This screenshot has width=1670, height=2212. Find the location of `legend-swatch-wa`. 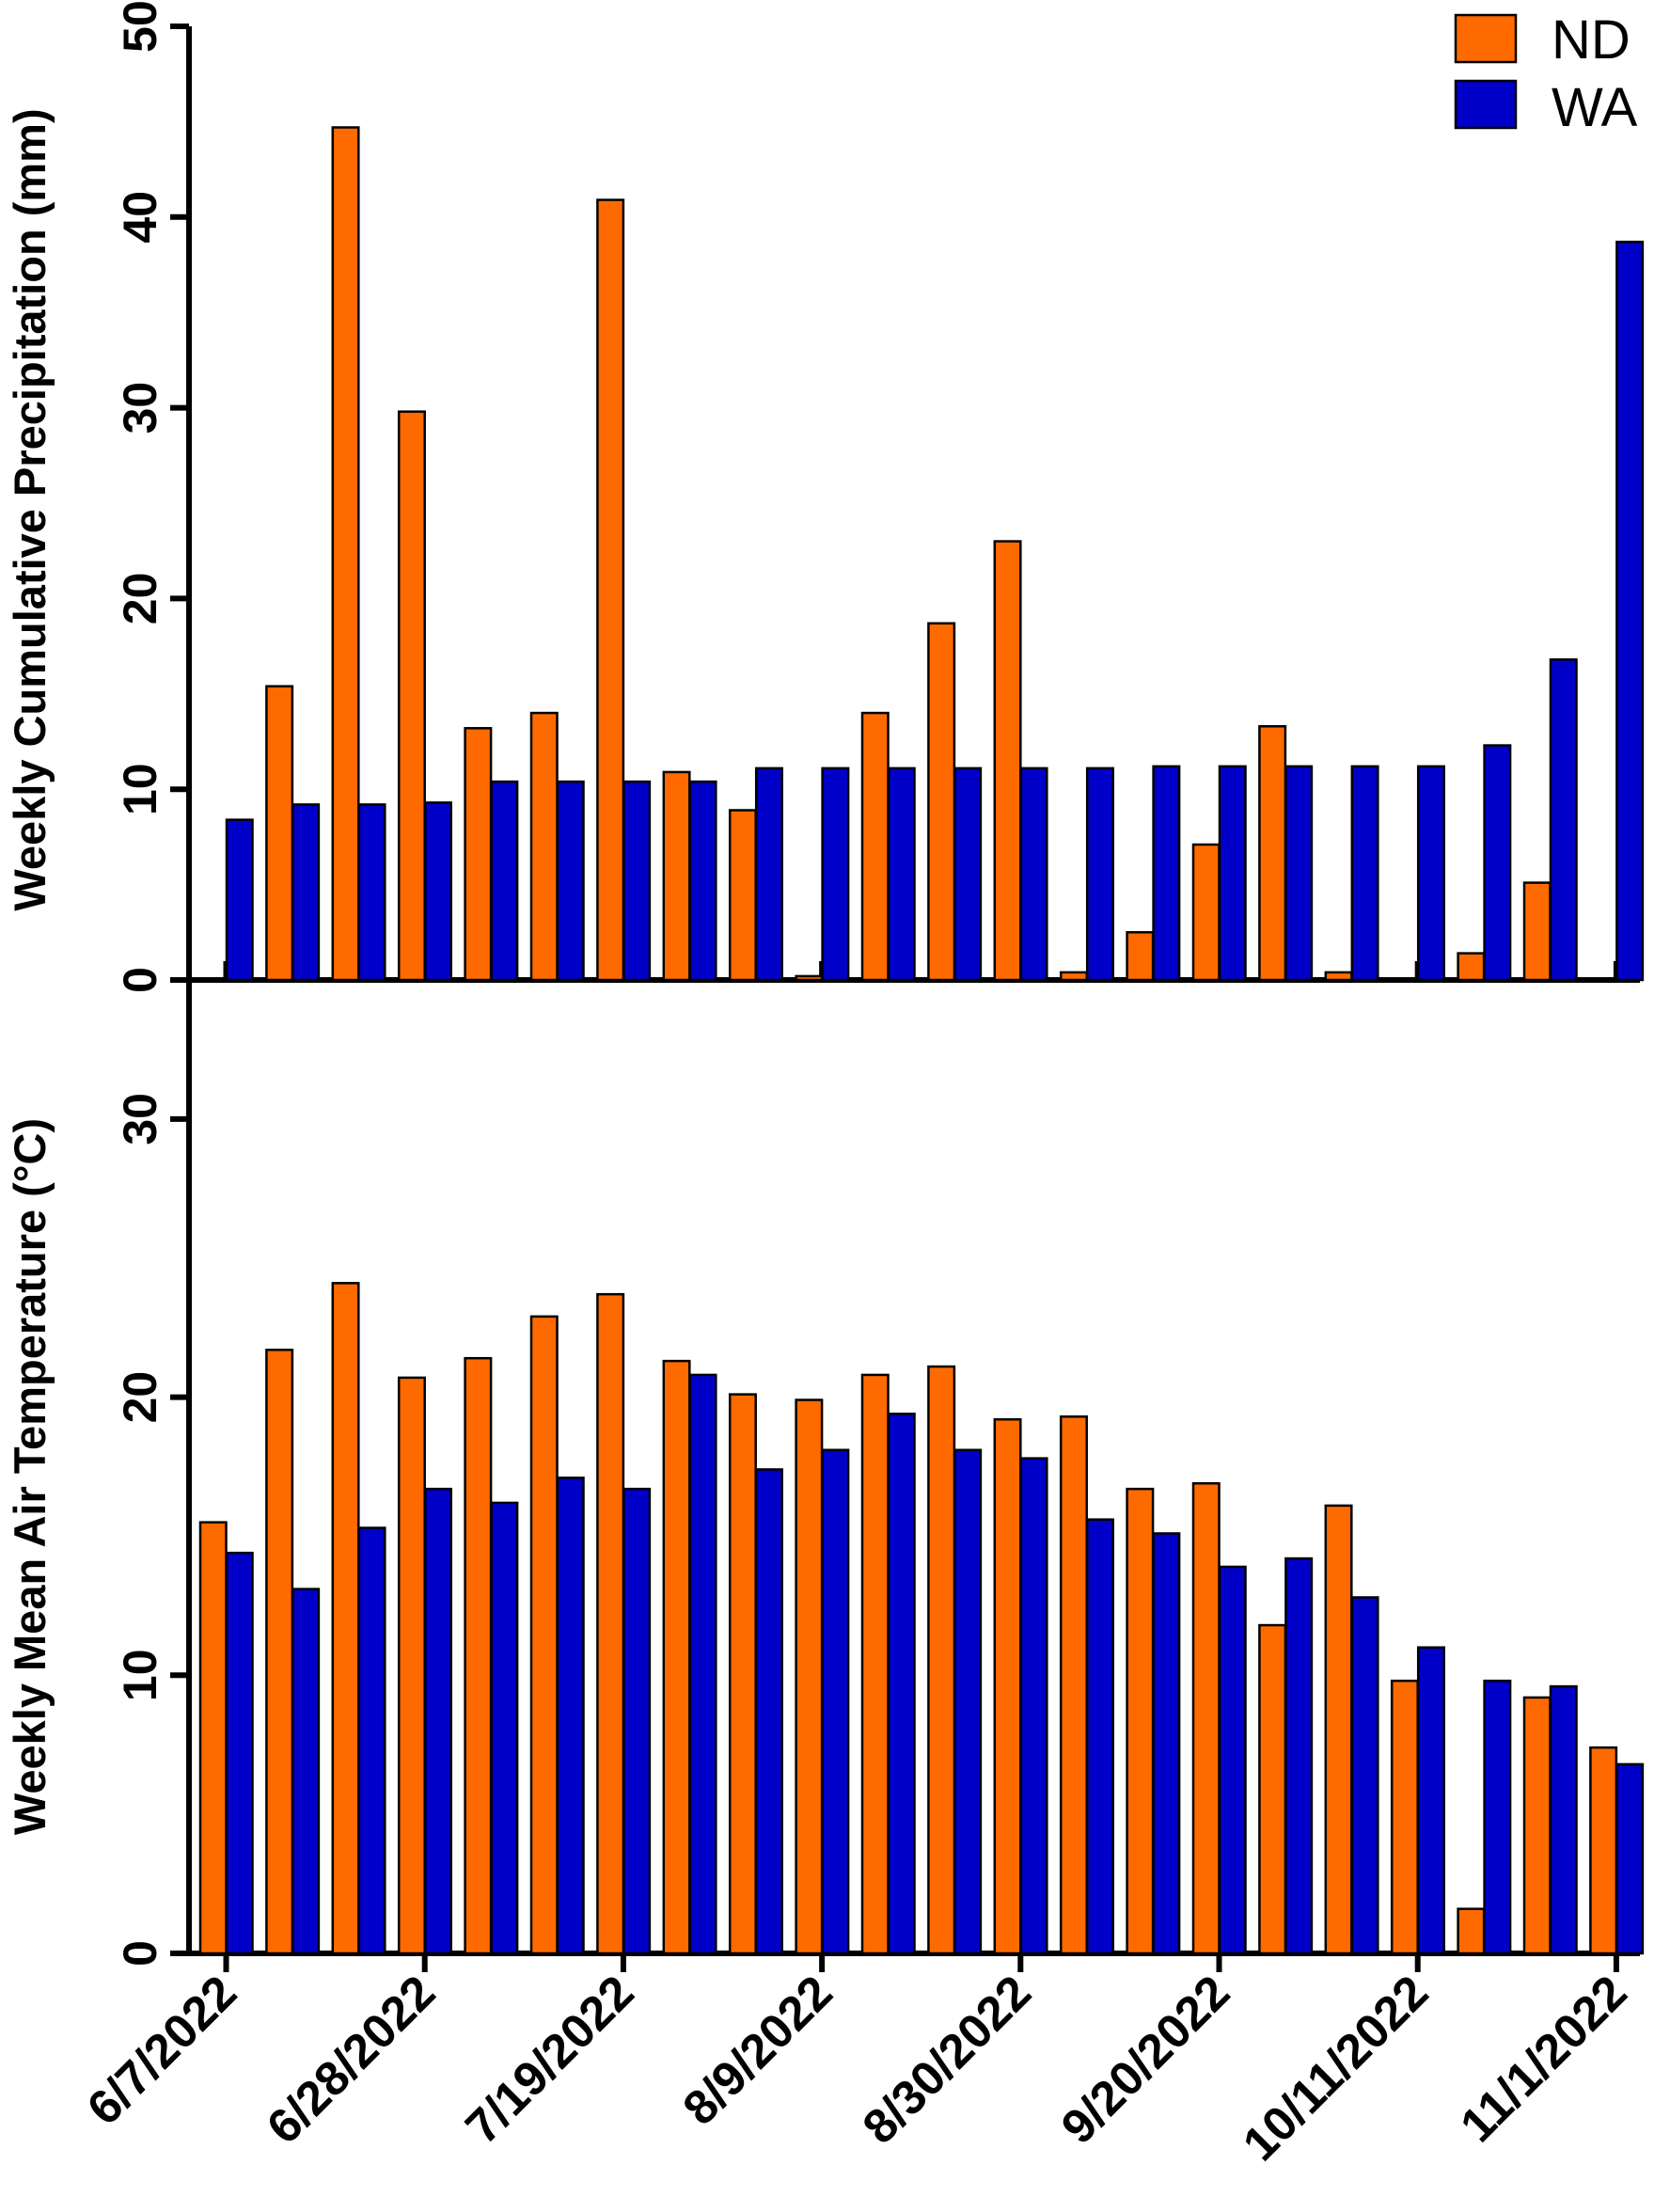

legend-swatch-wa is located at coordinates (1486, 104).